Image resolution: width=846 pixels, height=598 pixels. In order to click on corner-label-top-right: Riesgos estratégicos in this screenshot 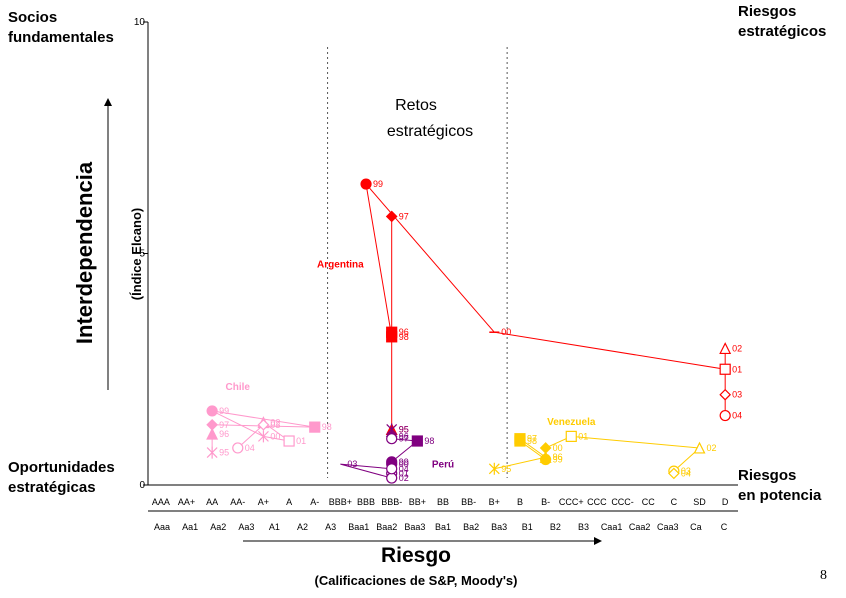, I will do `click(782, 21)`.